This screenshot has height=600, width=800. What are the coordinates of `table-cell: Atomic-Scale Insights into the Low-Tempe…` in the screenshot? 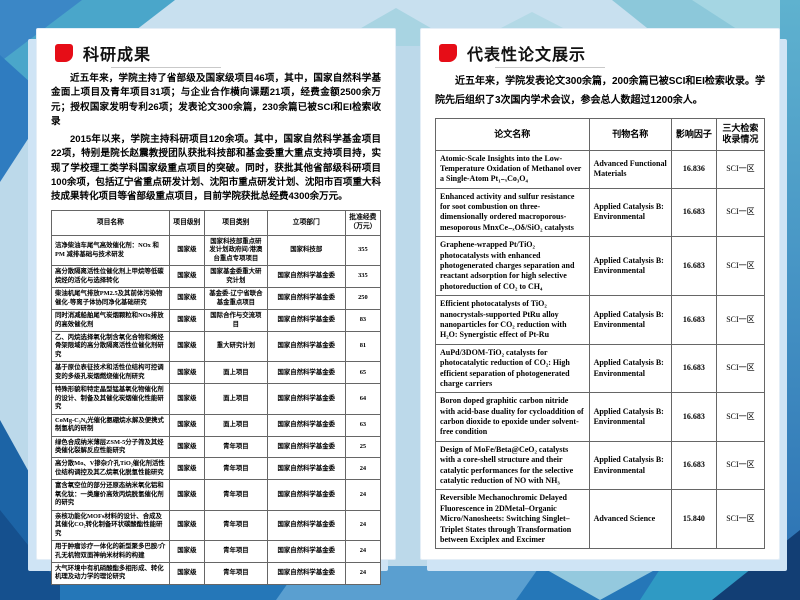 It's located at (512, 169).